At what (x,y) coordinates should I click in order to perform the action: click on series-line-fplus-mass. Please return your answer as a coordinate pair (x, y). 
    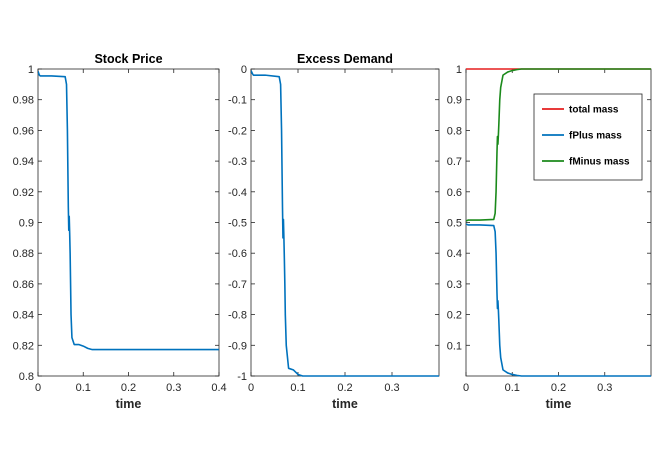
    Looking at the image, I should click on (558, 300).